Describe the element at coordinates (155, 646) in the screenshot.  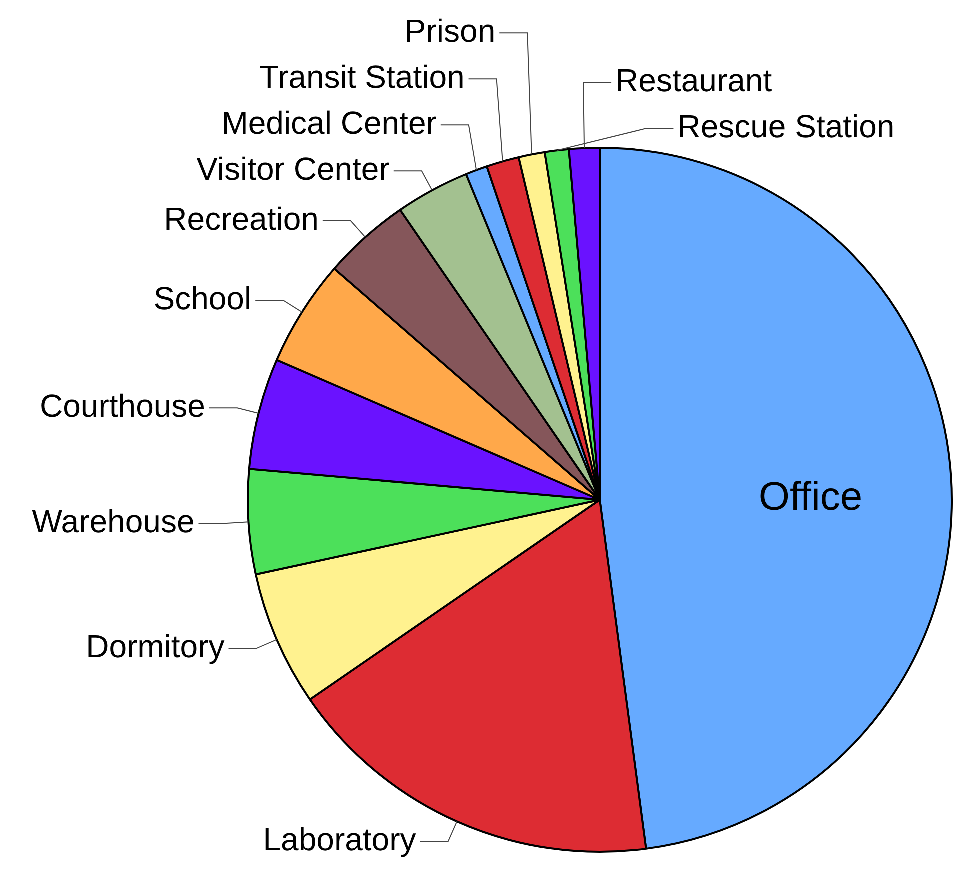
I see `slice-label: Dormitory` at that location.